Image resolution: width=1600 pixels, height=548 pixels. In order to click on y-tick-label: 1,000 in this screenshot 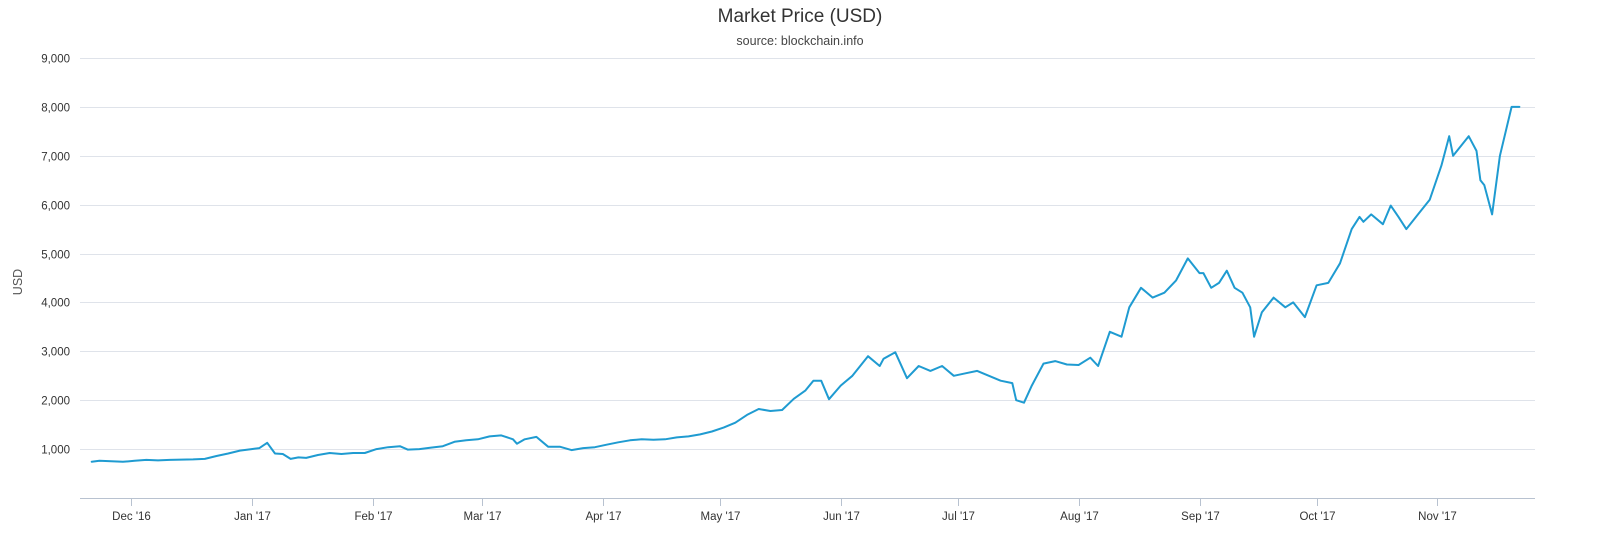, I will do `click(55, 451)`.